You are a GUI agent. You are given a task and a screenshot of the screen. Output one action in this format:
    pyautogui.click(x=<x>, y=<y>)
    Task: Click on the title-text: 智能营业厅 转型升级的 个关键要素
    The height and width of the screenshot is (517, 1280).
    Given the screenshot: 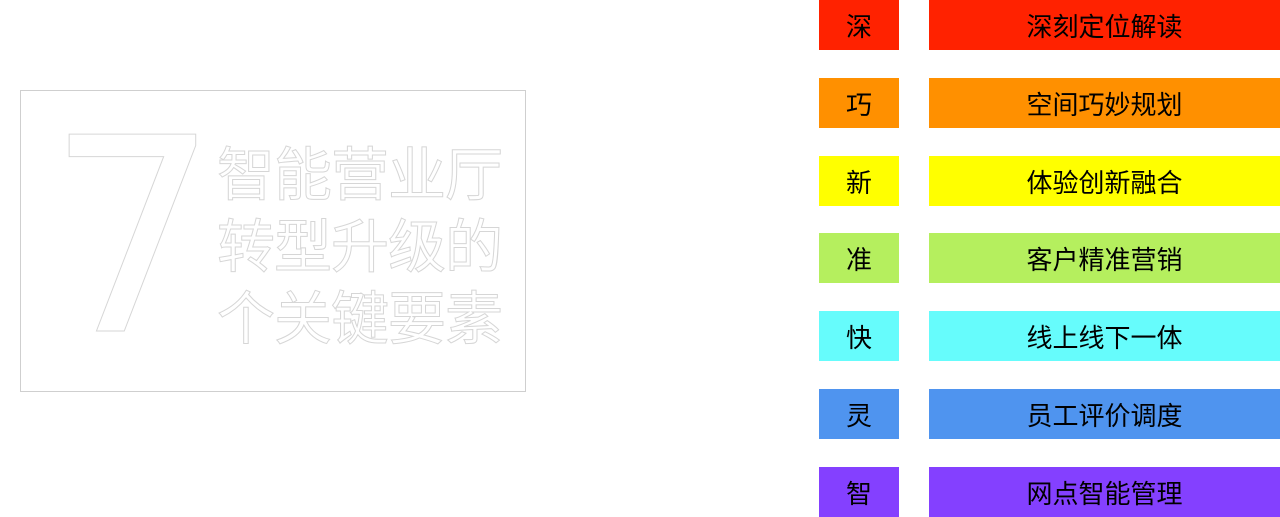 What is the action you would take?
    pyautogui.click(x=367, y=247)
    